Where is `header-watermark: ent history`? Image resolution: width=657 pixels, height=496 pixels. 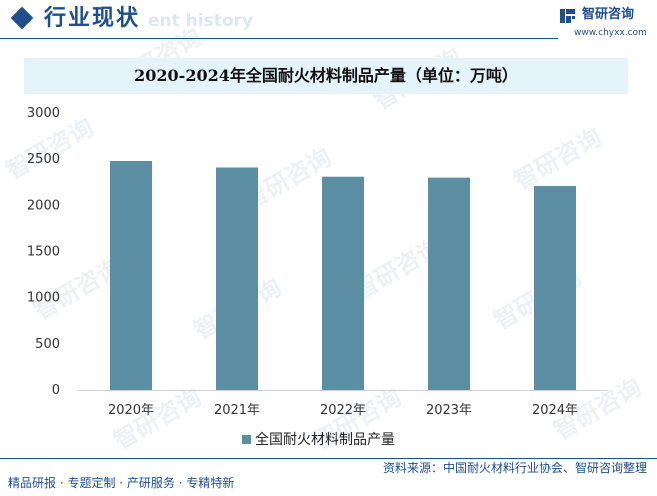 header-watermark: ent history is located at coordinates (200, 21).